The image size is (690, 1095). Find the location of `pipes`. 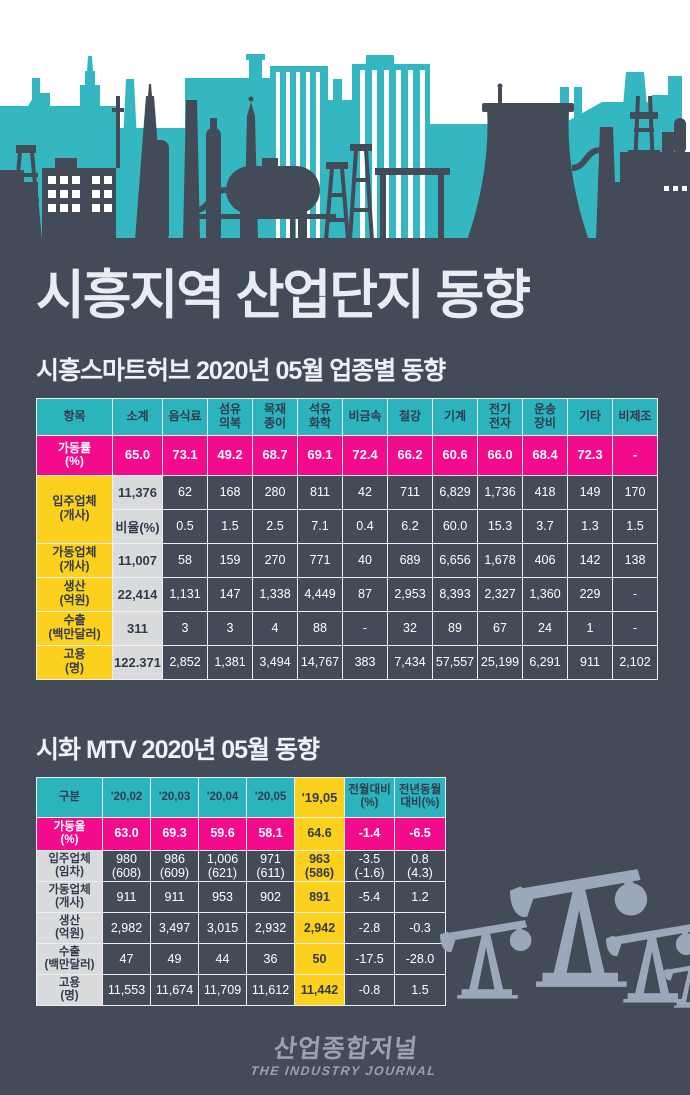

pipes is located at coordinates (398, 180).